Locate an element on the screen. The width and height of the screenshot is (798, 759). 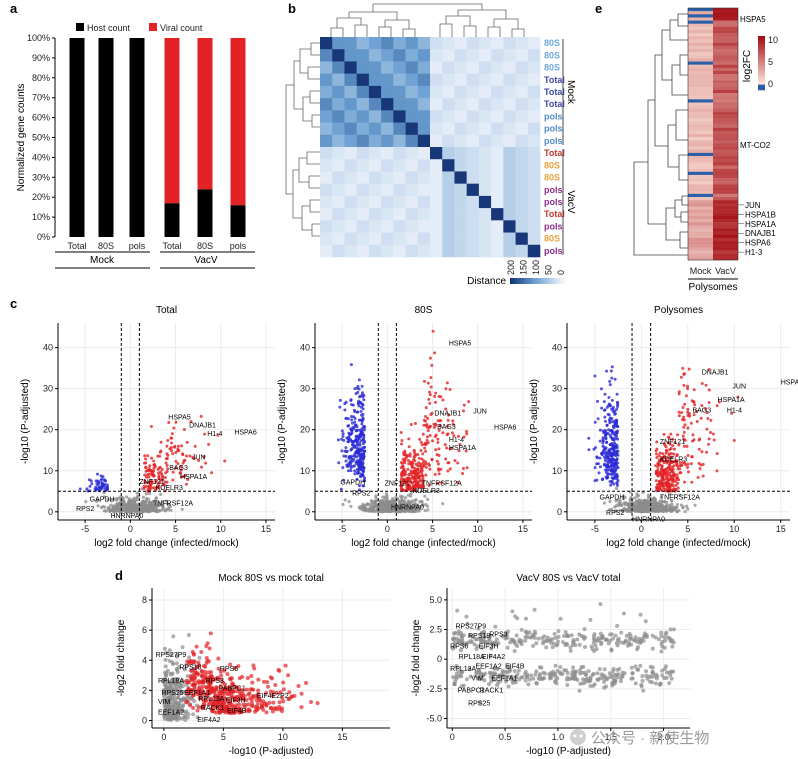
y-axis-title: -log10 (P-adjusted) is located at coordinates (25, 421).